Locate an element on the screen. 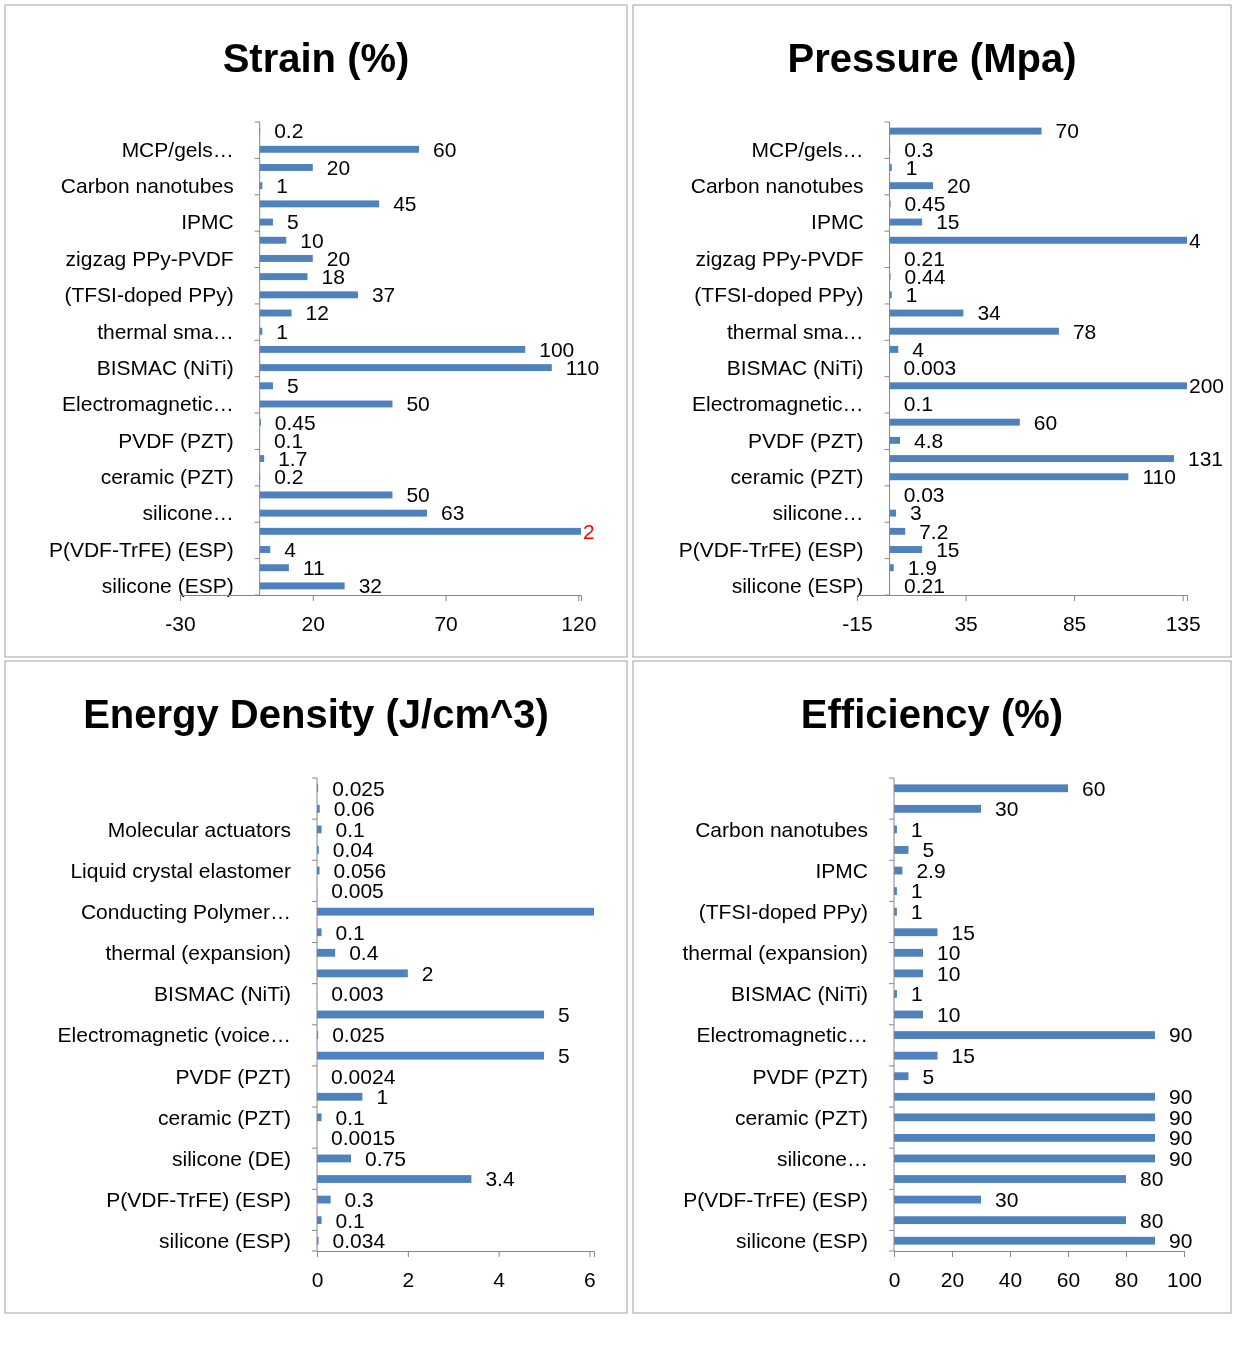 This screenshot has width=1233, height=1361. data-label: 34 is located at coordinates (989, 313).